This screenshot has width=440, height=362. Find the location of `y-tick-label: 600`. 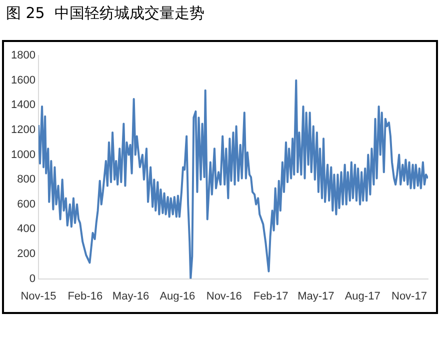

y-tick-label: 600 is located at coordinates (26, 204).